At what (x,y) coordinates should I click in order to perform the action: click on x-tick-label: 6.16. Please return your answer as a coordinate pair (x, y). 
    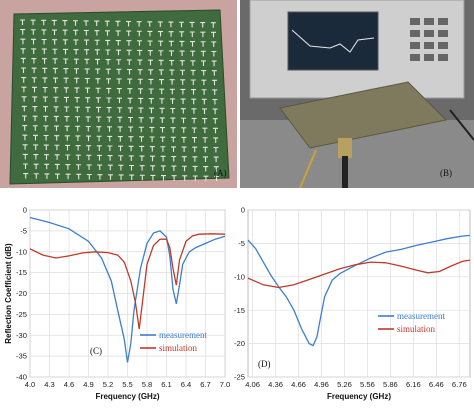
    Looking at the image, I should click on (413, 384).